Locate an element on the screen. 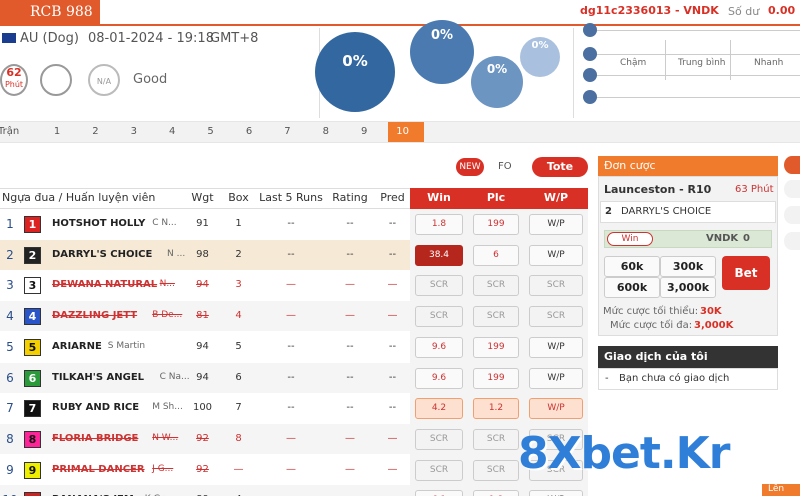 Image resolution: width=800 pixels, height=496 pixels. nav-item: 5 is located at coordinates (210, 131).